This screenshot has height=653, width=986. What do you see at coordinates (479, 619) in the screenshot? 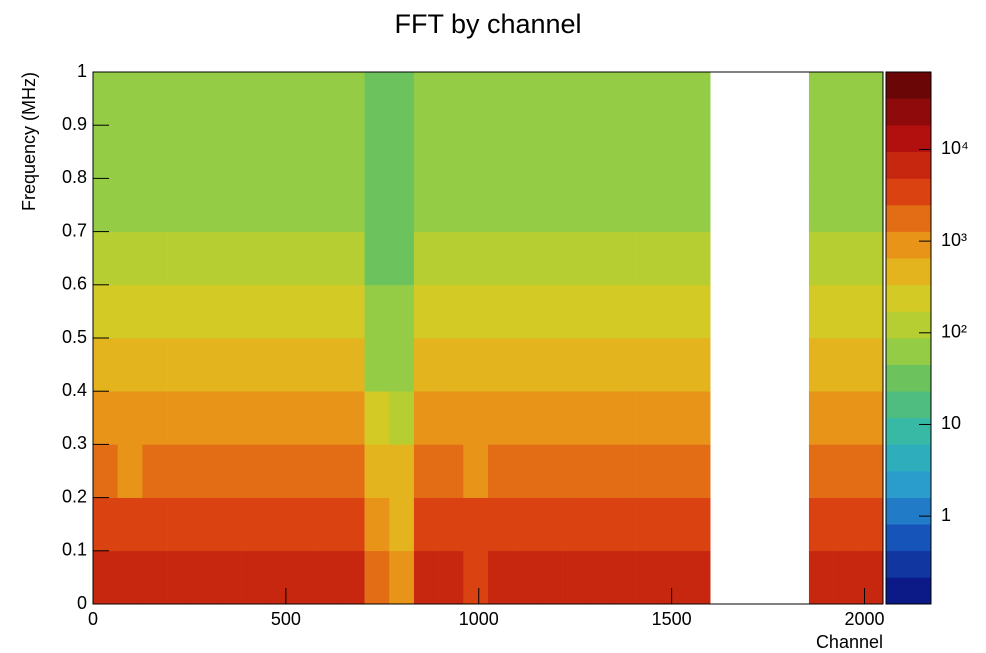
I see `x-tick-label: 1000` at bounding box center [479, 619].